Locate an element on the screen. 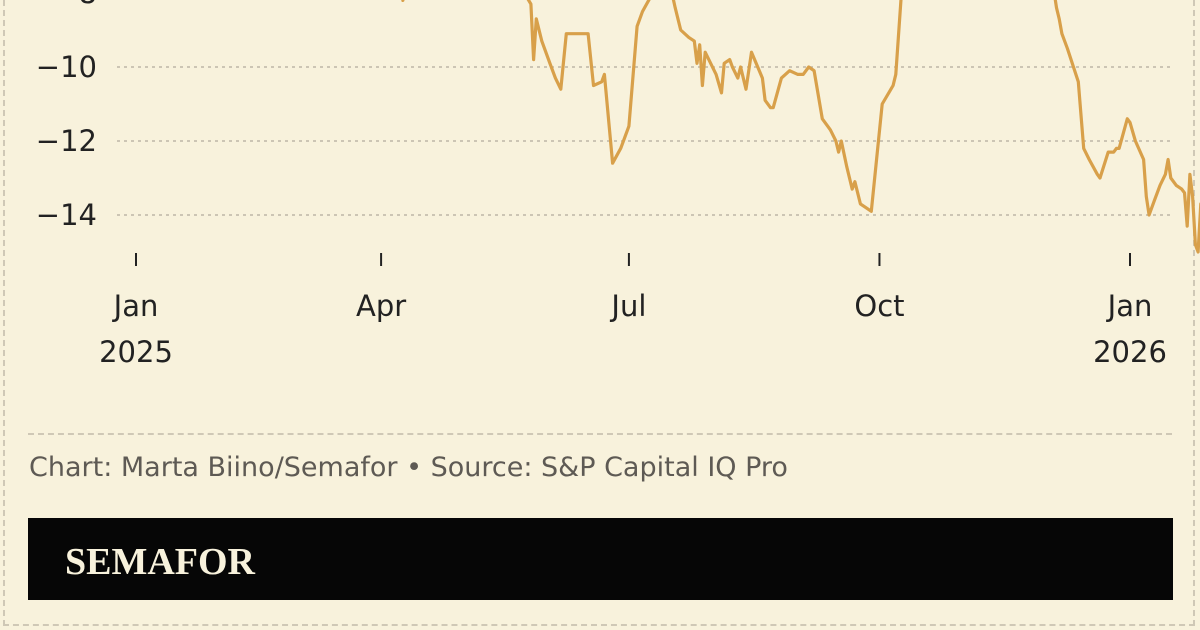 This screenshot has width=1200, height=630. y-tick-label: −12 is located at coordinates (66, 141).